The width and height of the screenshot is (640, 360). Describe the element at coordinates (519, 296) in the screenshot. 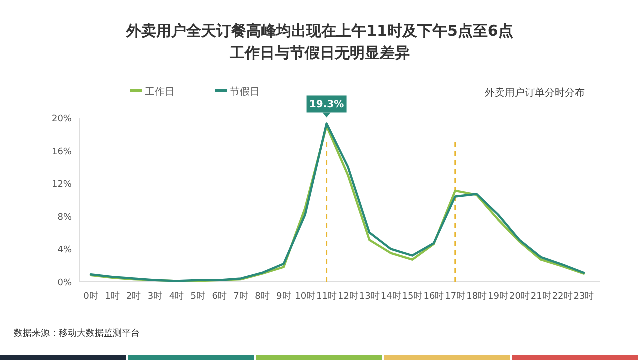

I see `x-tick-label: 20时` at that location.